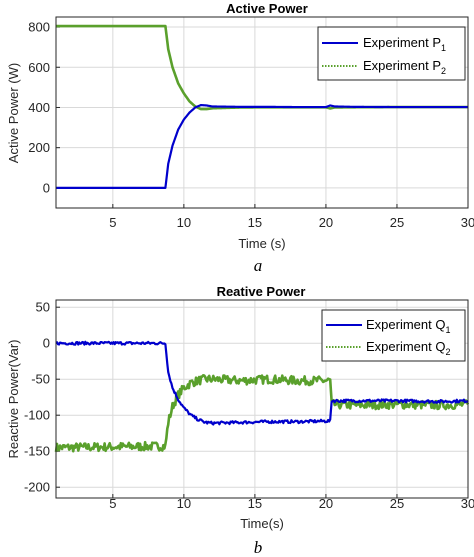 Image resolution: width=474 pixels, height=557 pixels. I want to click on y-tick-label: 800, so click(39, 27).